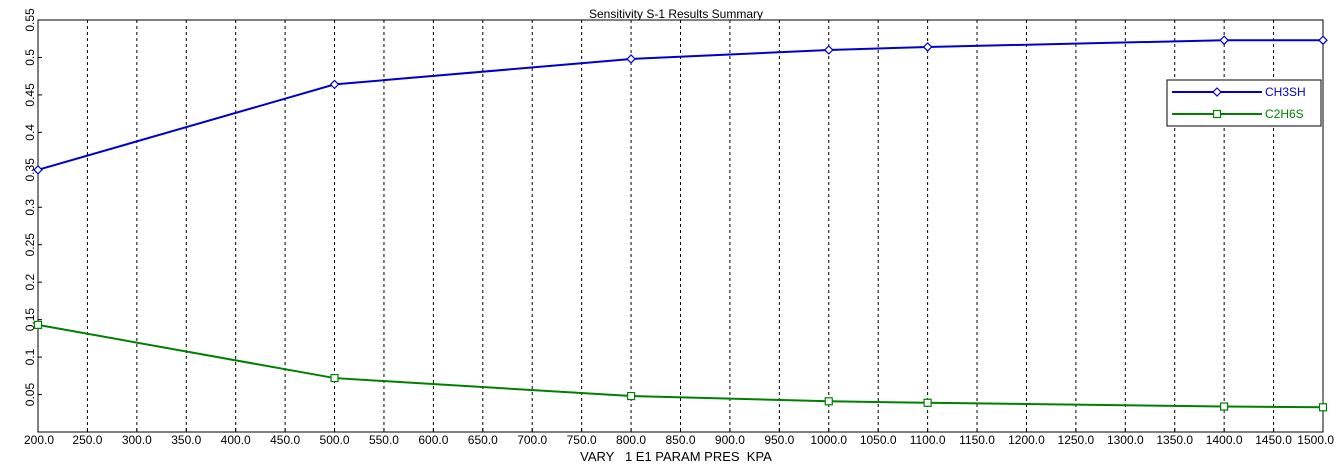  I want to click on x-tick-label: 1050.0, so click(878, 440).